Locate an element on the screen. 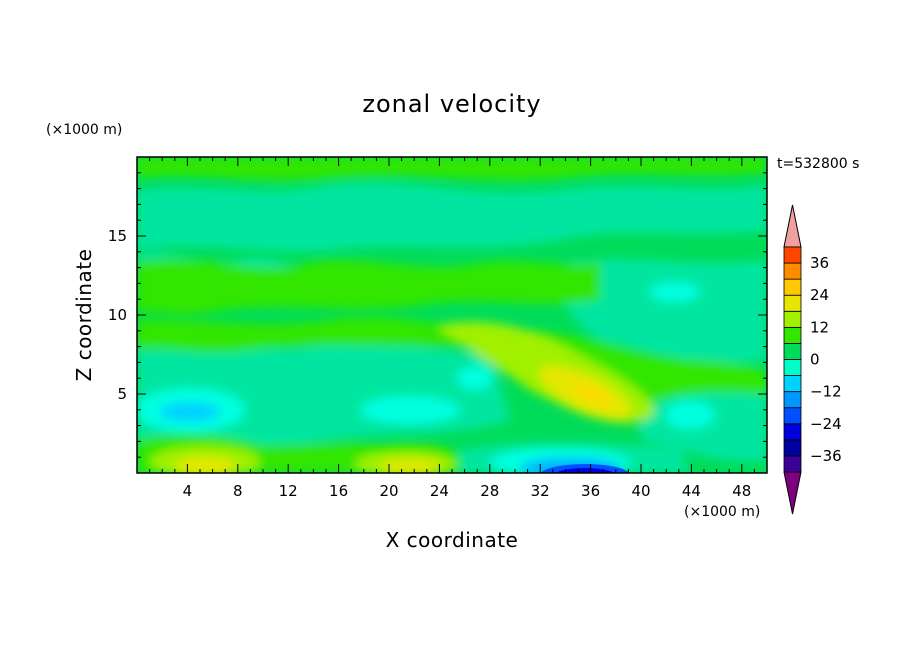 Image resolution: width=904 pixels, height=654 pixels. x-tick-label: 4 is located at coordinates (188, 491).